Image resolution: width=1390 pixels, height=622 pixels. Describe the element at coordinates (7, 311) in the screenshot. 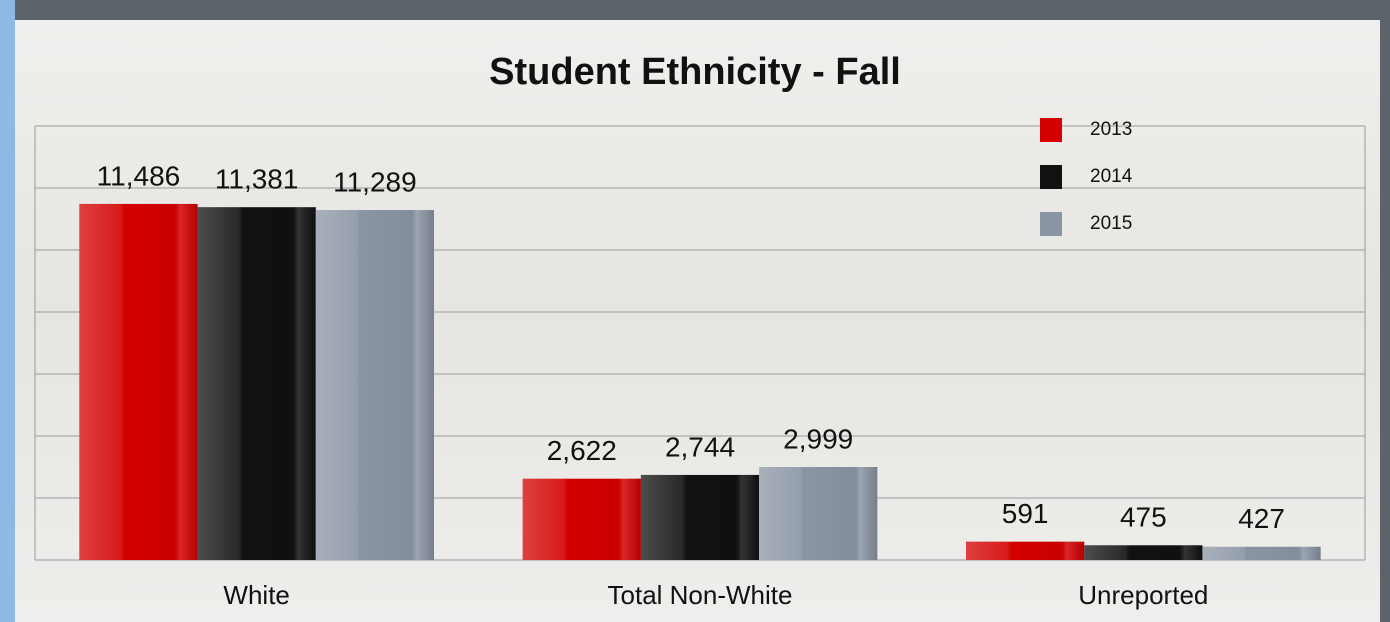

I see `frame-left` at that location.